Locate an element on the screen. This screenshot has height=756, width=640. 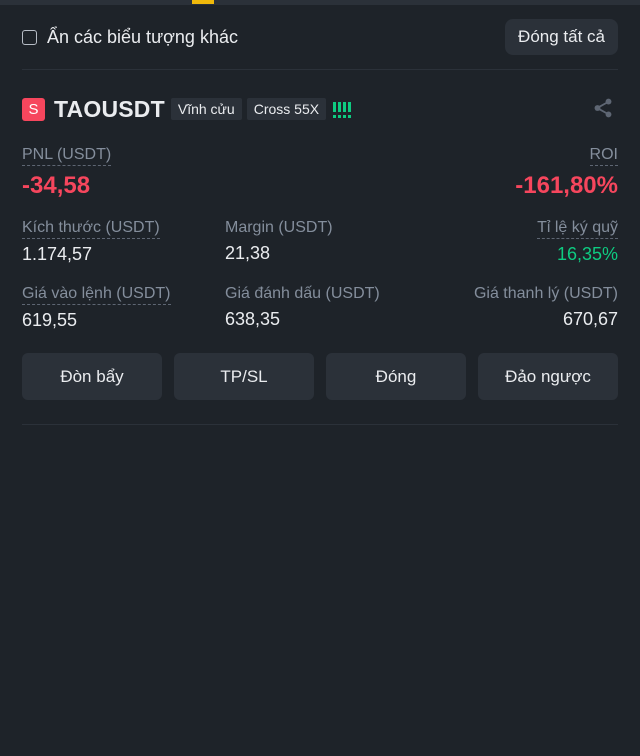
checkbox is located at coordinates (29, 37).